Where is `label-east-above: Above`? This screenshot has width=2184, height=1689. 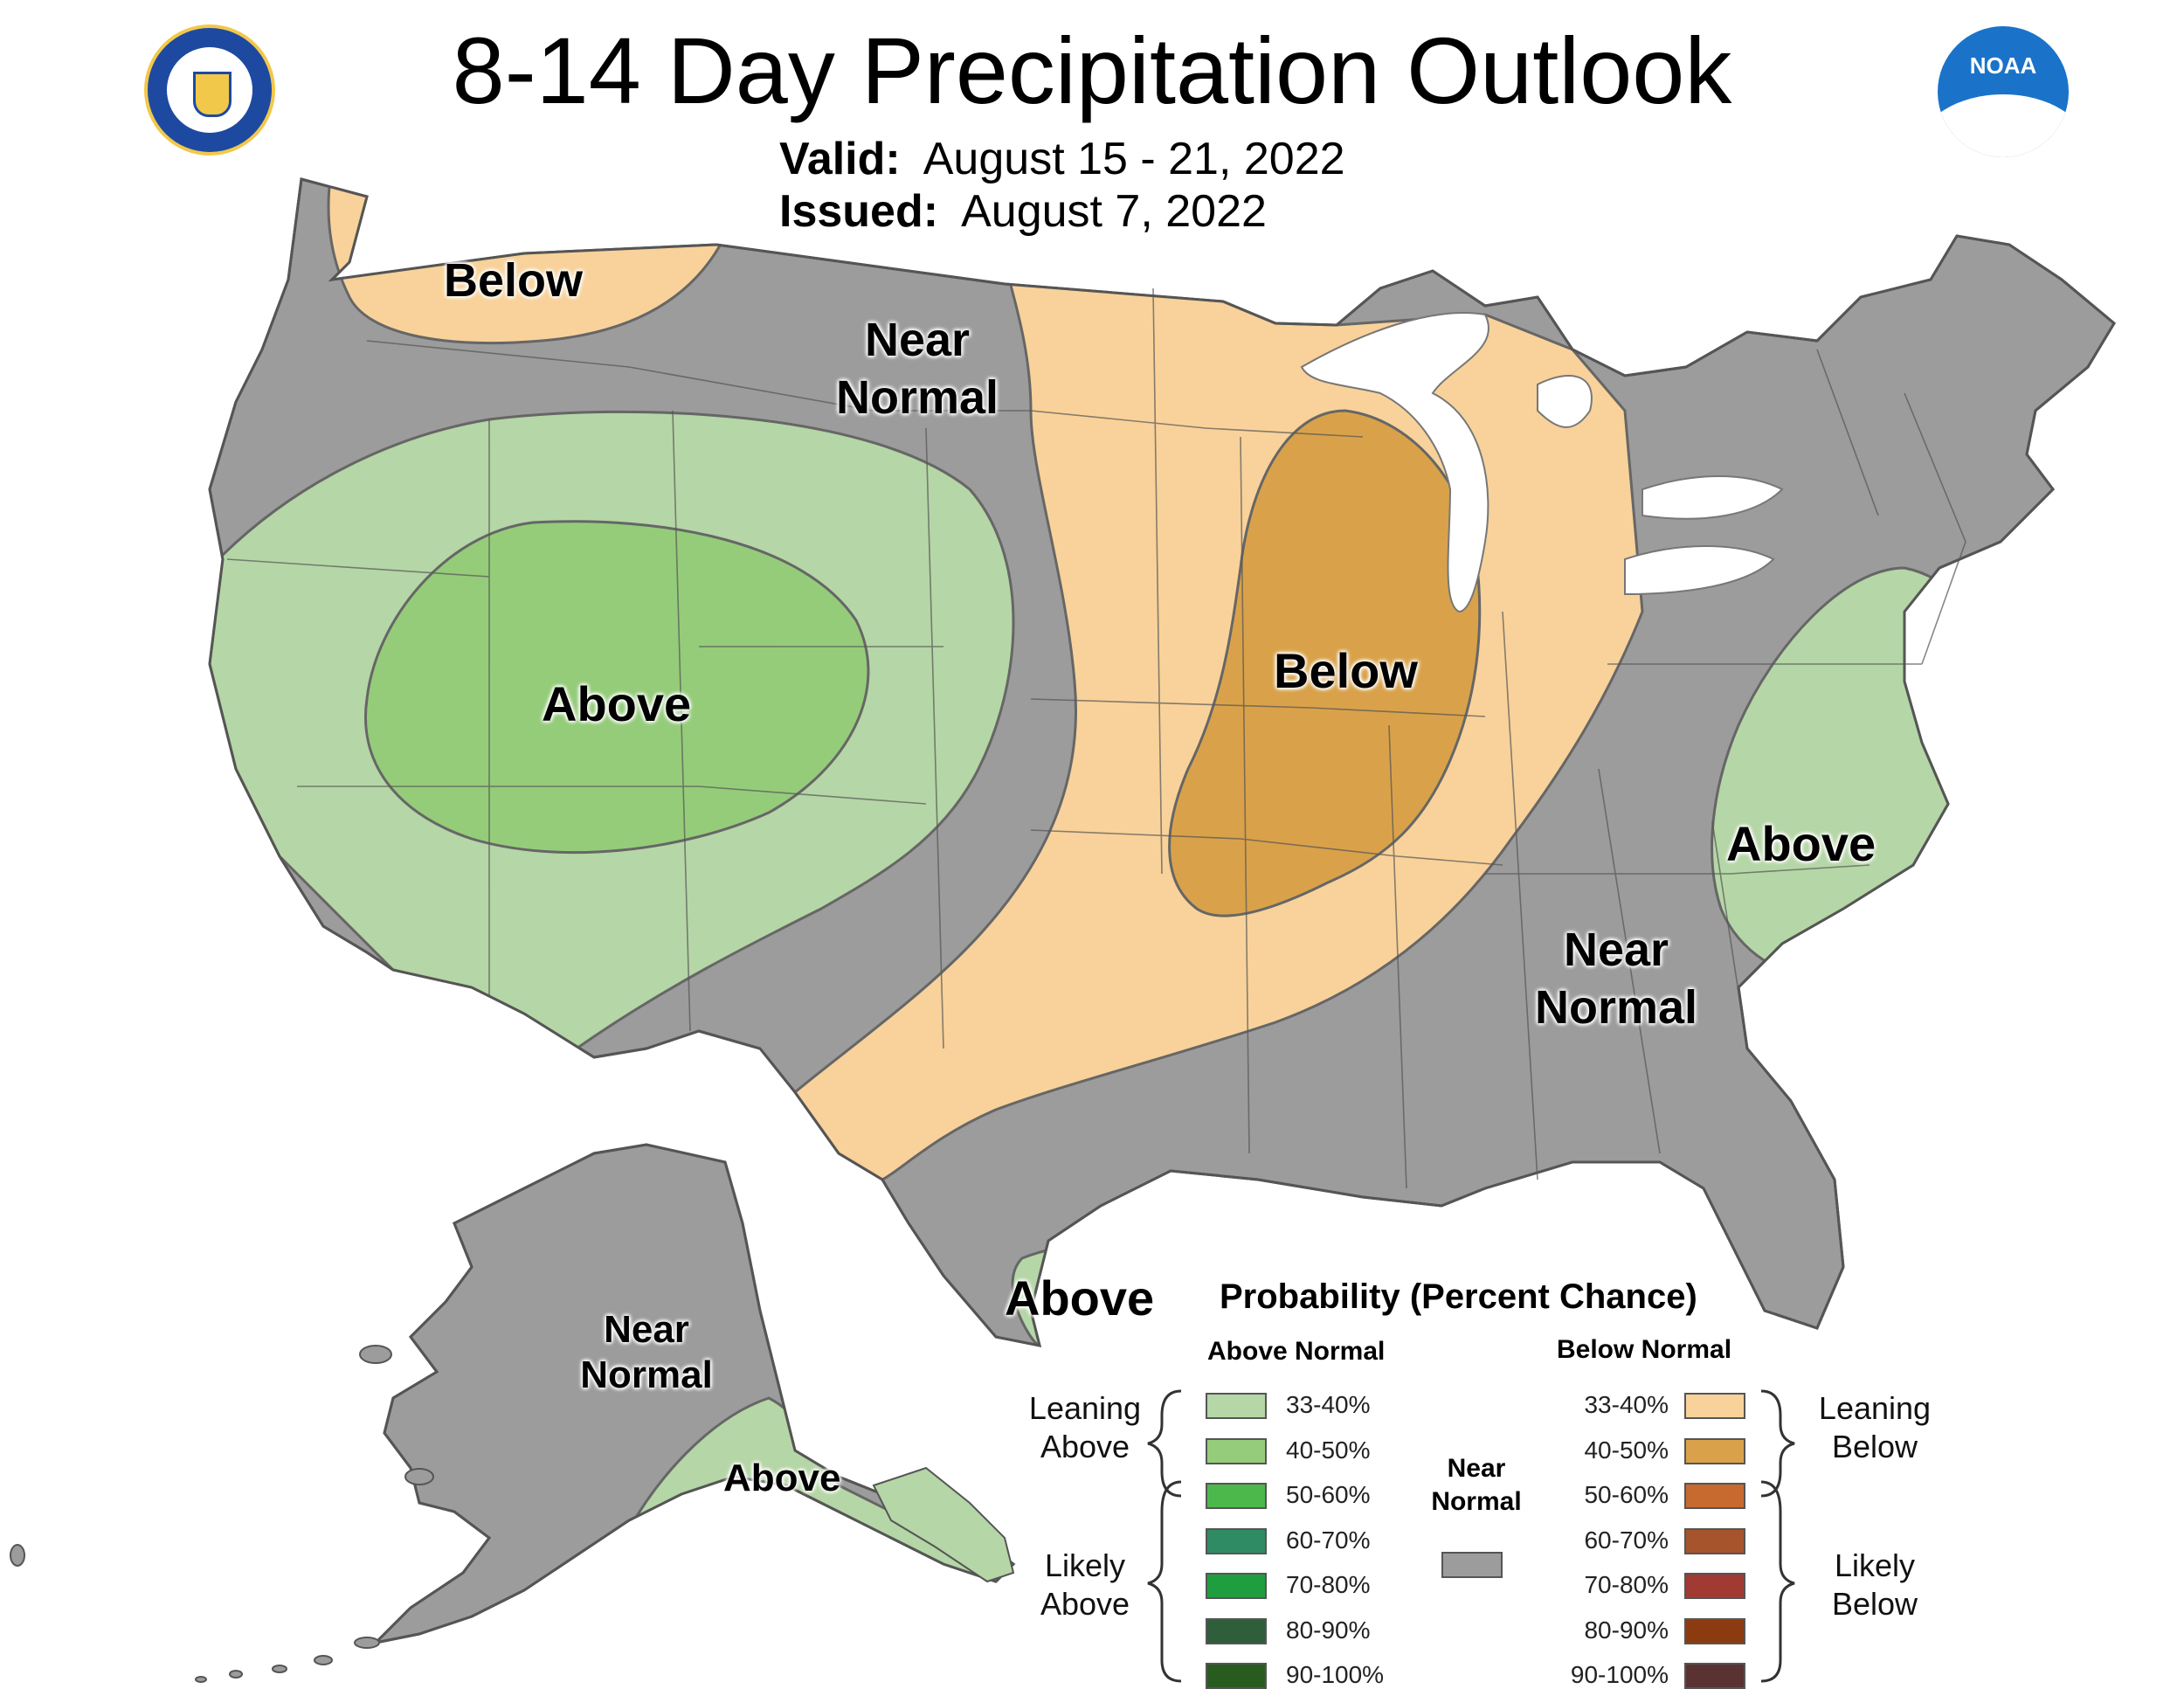 label-east-above: Above is located at coordinates (1801, 844).